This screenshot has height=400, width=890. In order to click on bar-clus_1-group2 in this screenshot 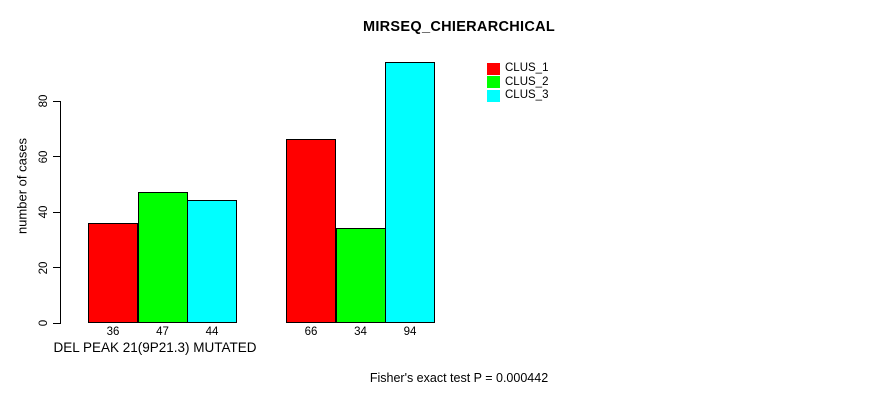, I will do `click(311, 231)`.